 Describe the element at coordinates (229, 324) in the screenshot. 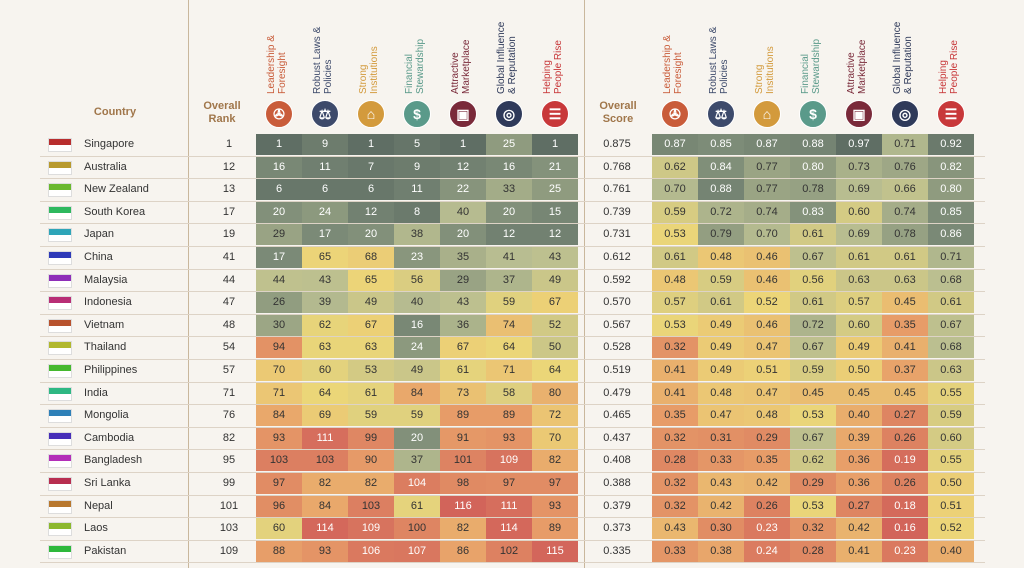

I see `overall-rank-value: 48` at that location.